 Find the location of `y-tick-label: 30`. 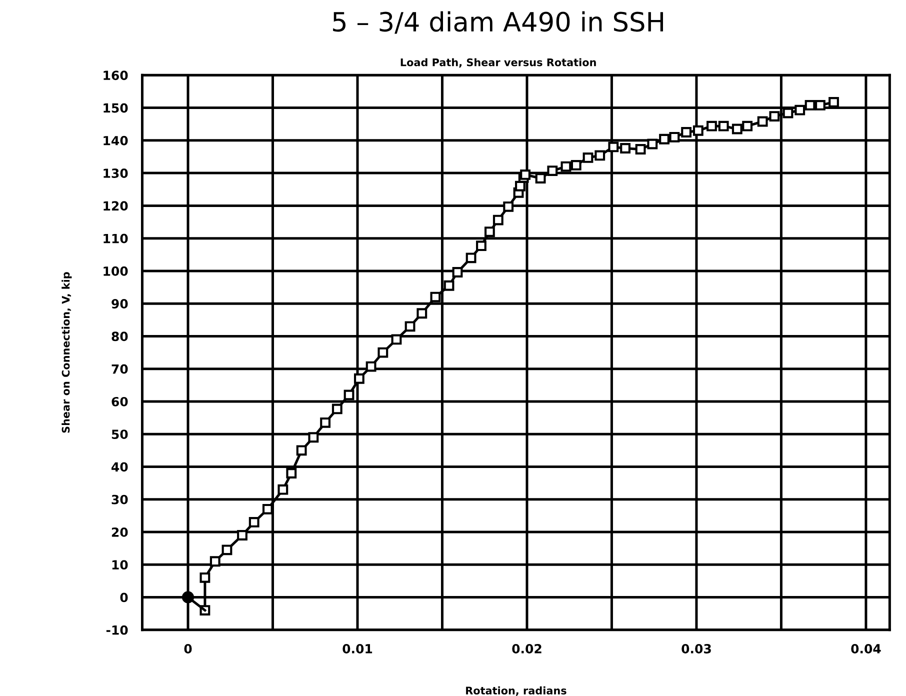

y-tick-label: 30 is located at coordinates (120, 499).